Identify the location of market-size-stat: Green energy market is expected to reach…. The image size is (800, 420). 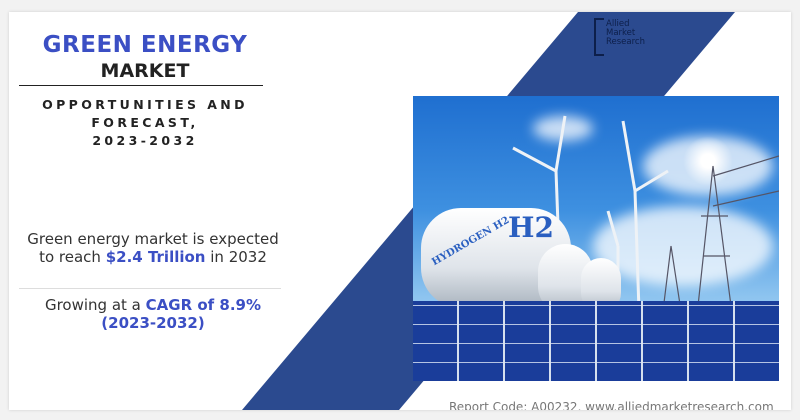
(153, 248).